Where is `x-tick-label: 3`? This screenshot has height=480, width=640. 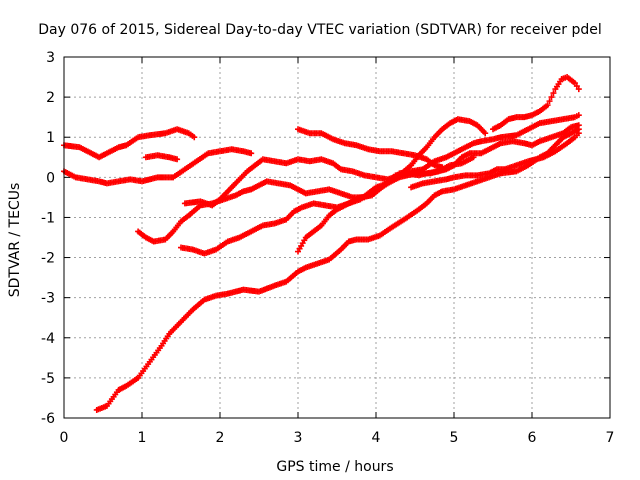 x-tick-label: 3 is located at coordinates (298, 438).